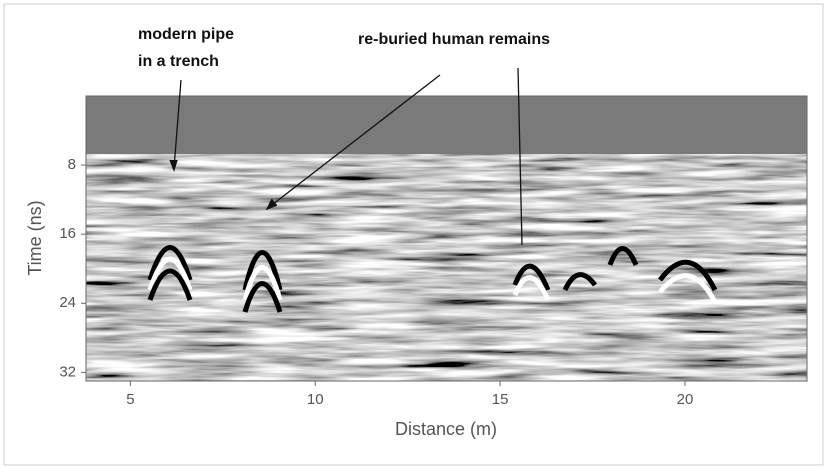 Image resolution: width=827 pixels, height=469 pixels. Describe the element at coordinates (67, 302) in the screenshot. I see `y-tick-label: 24` at that location.